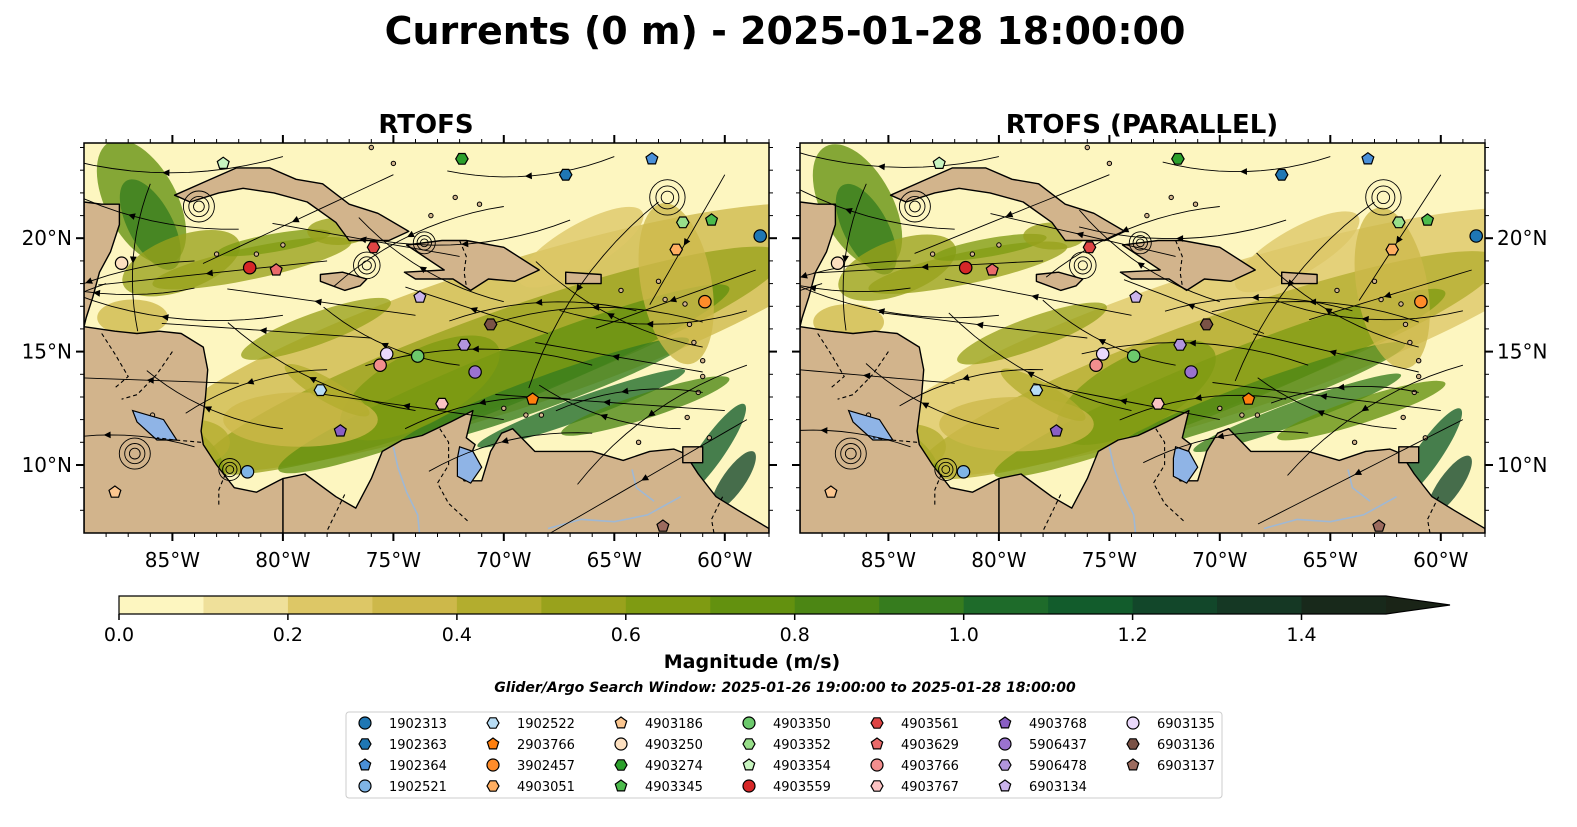  Describe the element at coordinates (752, 662) in the screenshot. I see `colorbar-label: Magnitude (m/s)` at that location.